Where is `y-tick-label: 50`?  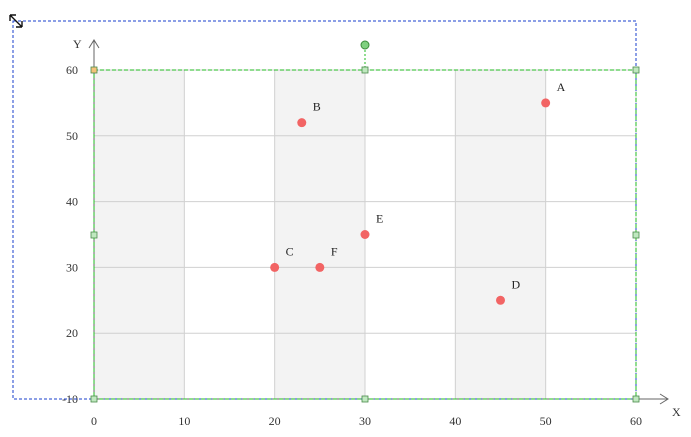 y-tick-label: 50 is located at coordinates (72, 136).